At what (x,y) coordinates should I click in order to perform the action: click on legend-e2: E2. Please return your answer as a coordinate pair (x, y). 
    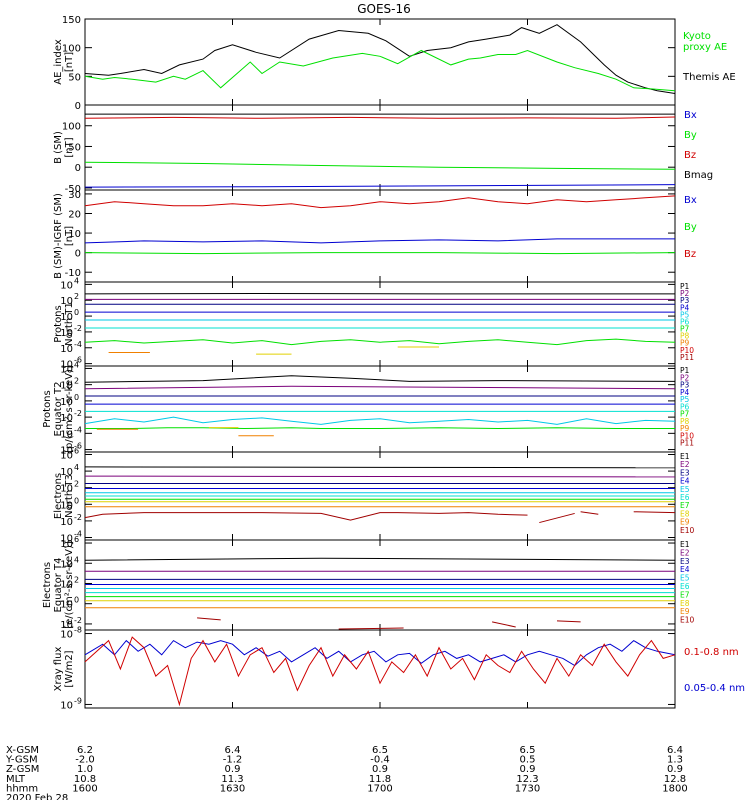
    Looking at the image, I should click on (685, 552).